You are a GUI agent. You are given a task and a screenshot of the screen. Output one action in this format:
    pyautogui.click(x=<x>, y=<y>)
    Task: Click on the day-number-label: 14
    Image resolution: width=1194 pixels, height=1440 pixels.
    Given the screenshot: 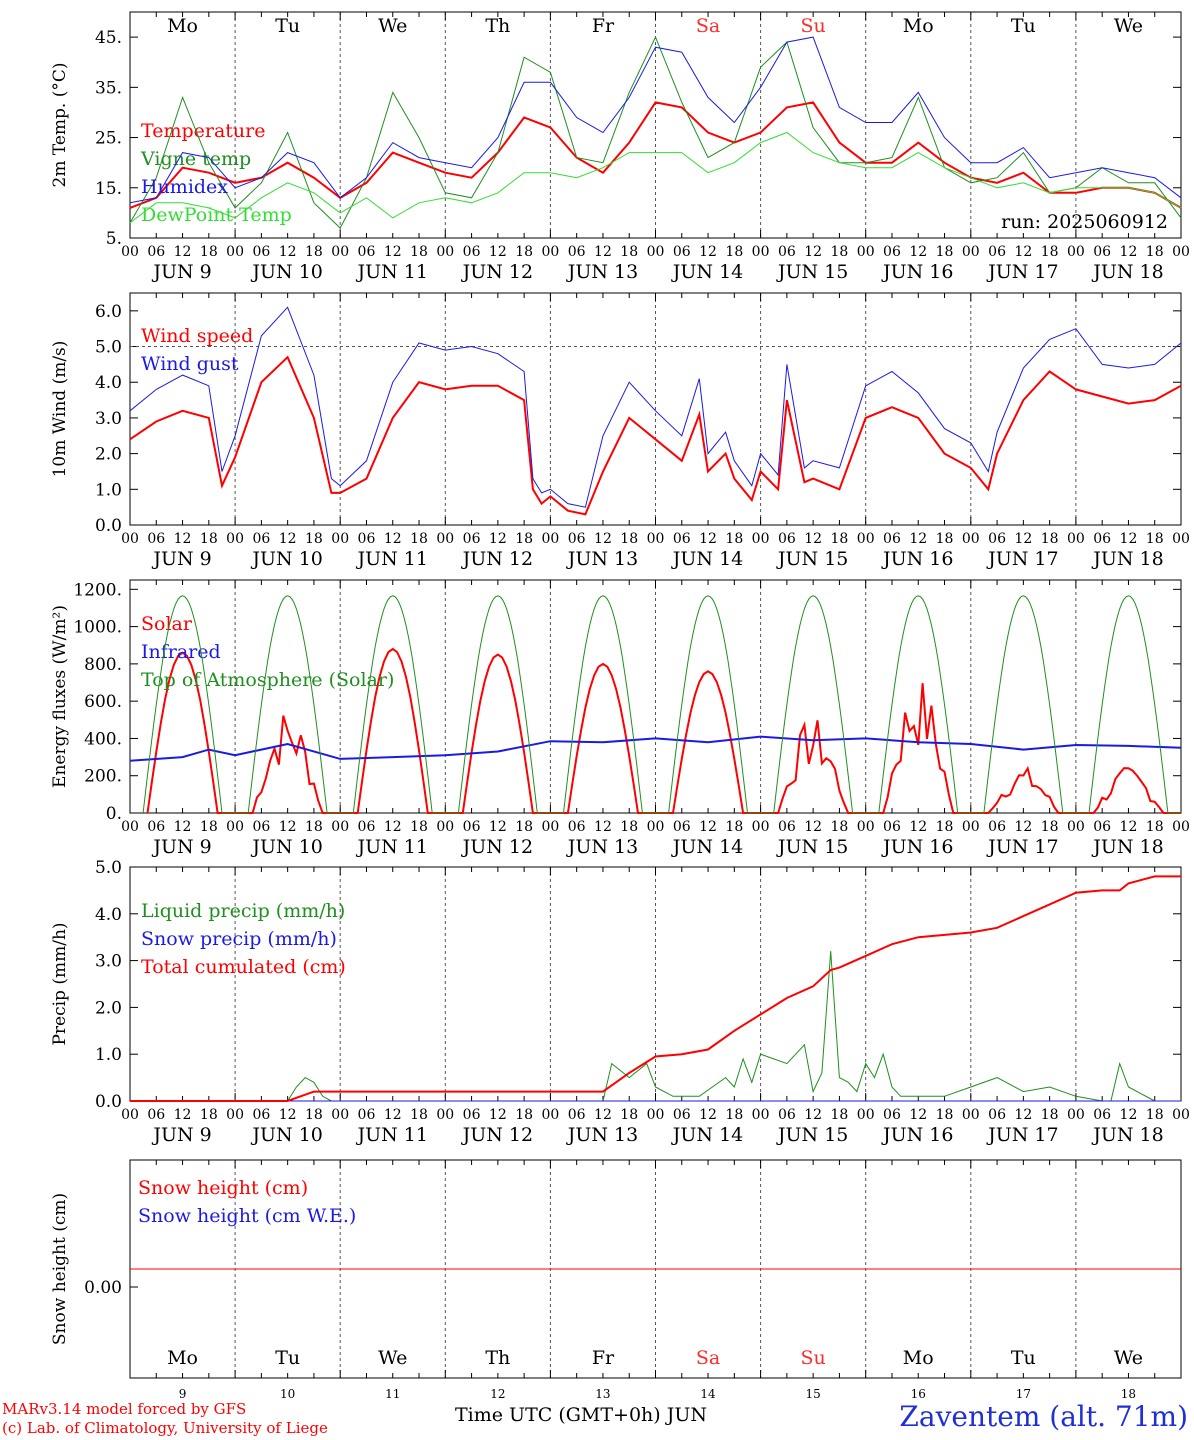 What is the action you would take?
    pyautogui.click(x=708, y=1393)
    